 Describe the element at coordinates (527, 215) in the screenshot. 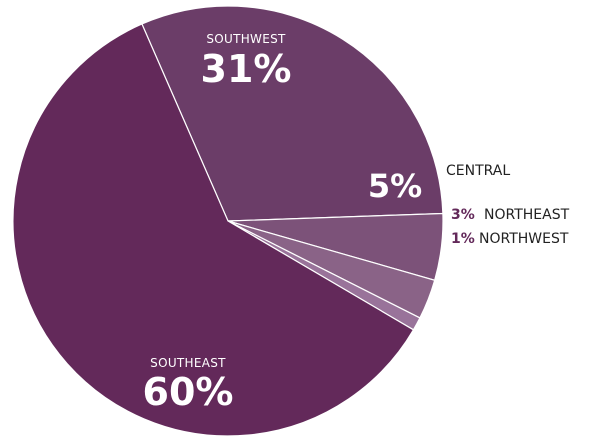

I see `northeast-label: NORTHEAST` at that location.